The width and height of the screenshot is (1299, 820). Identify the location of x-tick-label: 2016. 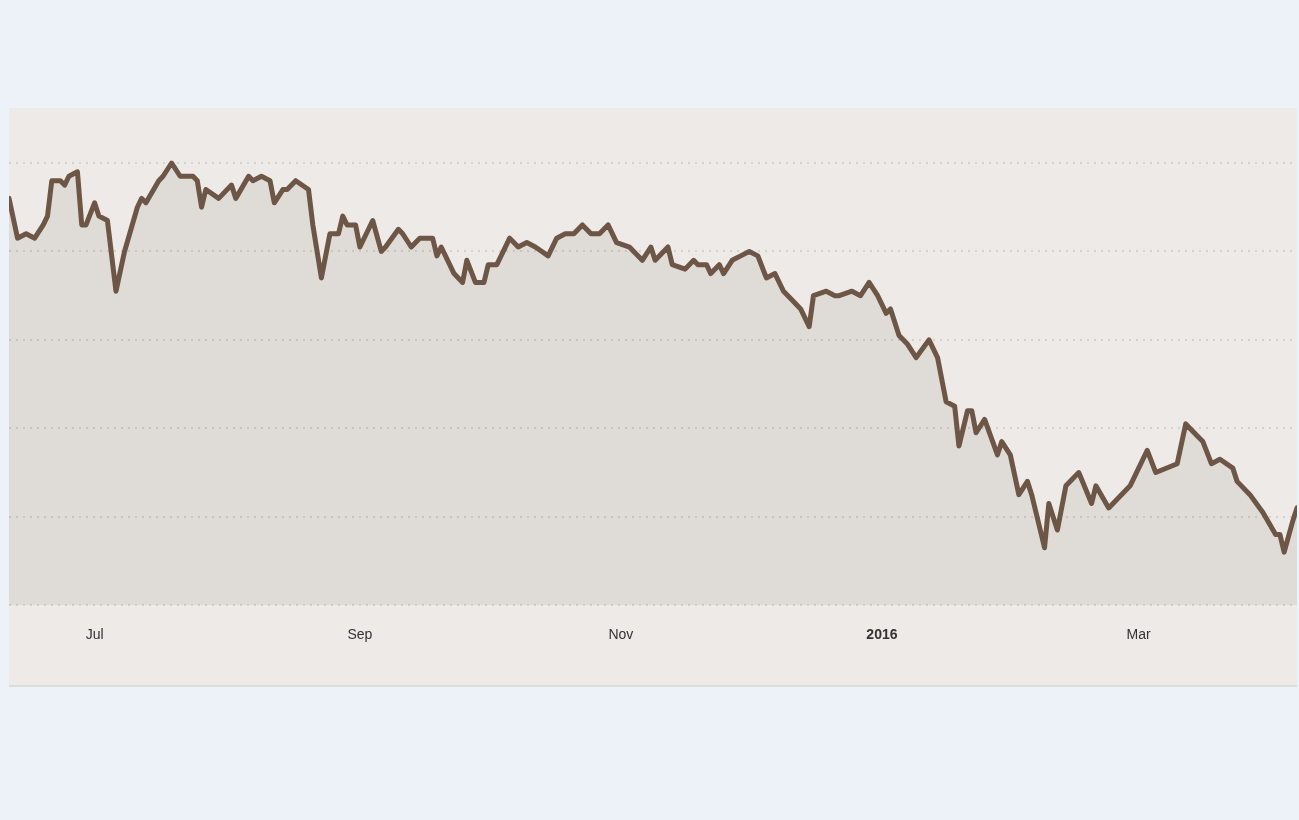
(882, 634).